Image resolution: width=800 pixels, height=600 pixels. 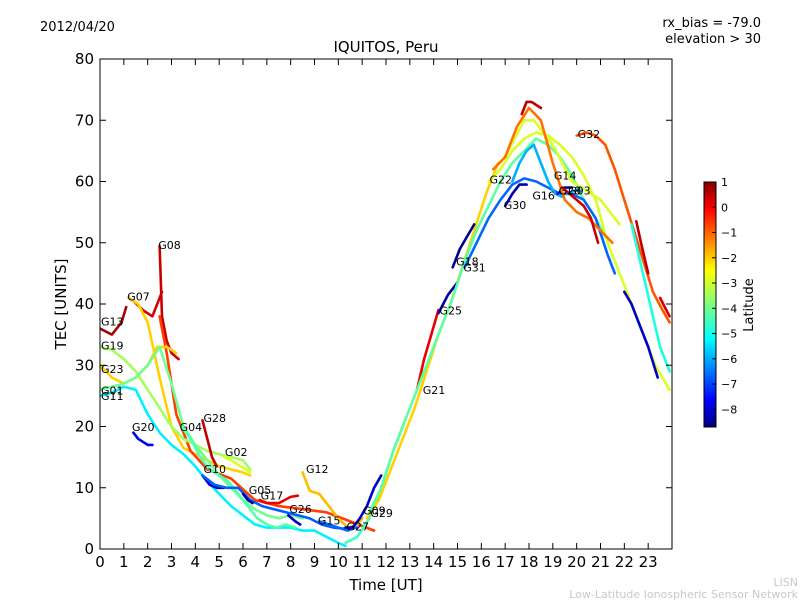 What do you see at coordinates (729, 233) in the screenshot?
I see `colorbar-tick-label: −1` at bounding box center [729, 233].